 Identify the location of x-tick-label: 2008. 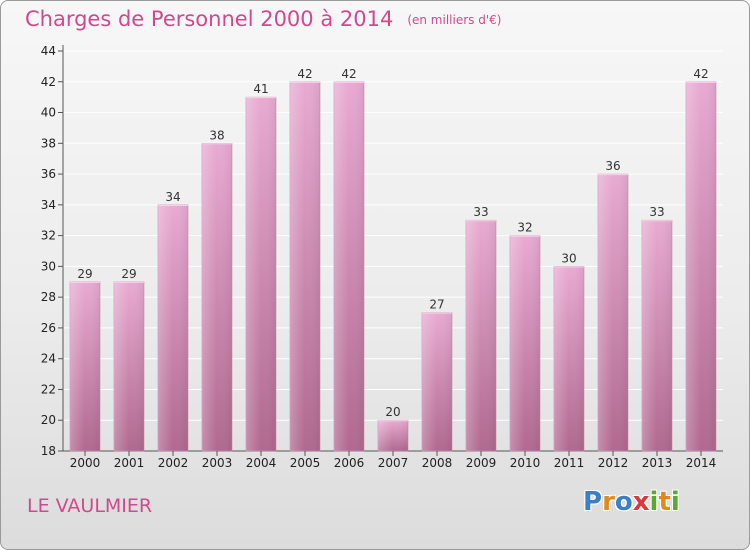
(437, 463).